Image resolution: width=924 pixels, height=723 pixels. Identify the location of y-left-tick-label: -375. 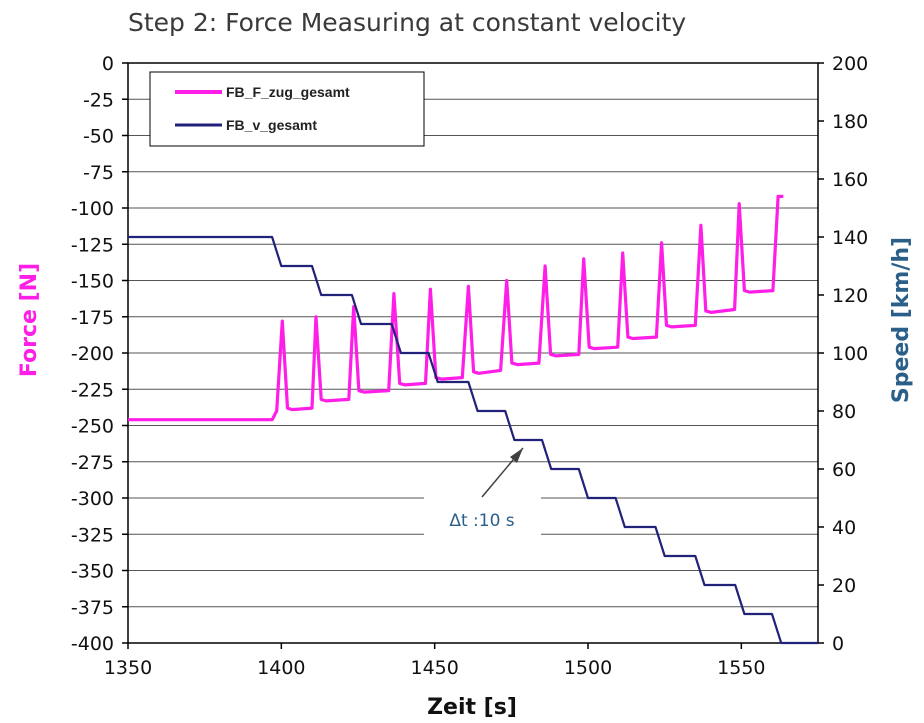
(92, 608).